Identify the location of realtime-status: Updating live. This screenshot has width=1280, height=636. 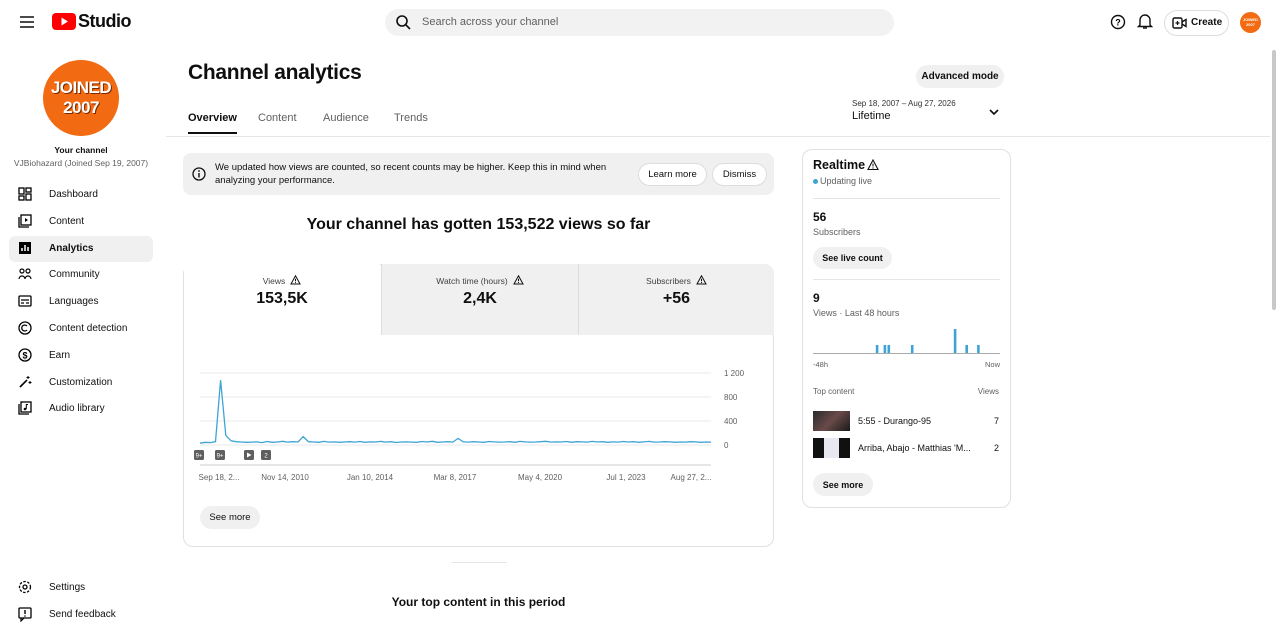
(846, 181).